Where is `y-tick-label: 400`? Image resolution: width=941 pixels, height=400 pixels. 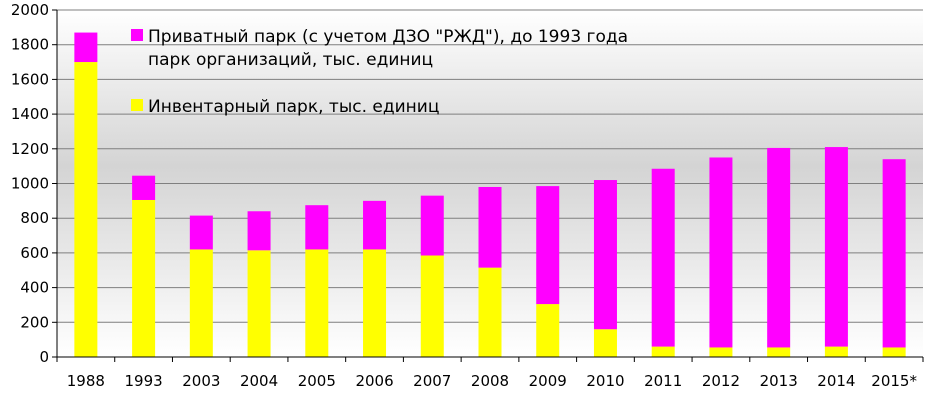
y-tick-label: 400 is located at coordinates (34, 288).